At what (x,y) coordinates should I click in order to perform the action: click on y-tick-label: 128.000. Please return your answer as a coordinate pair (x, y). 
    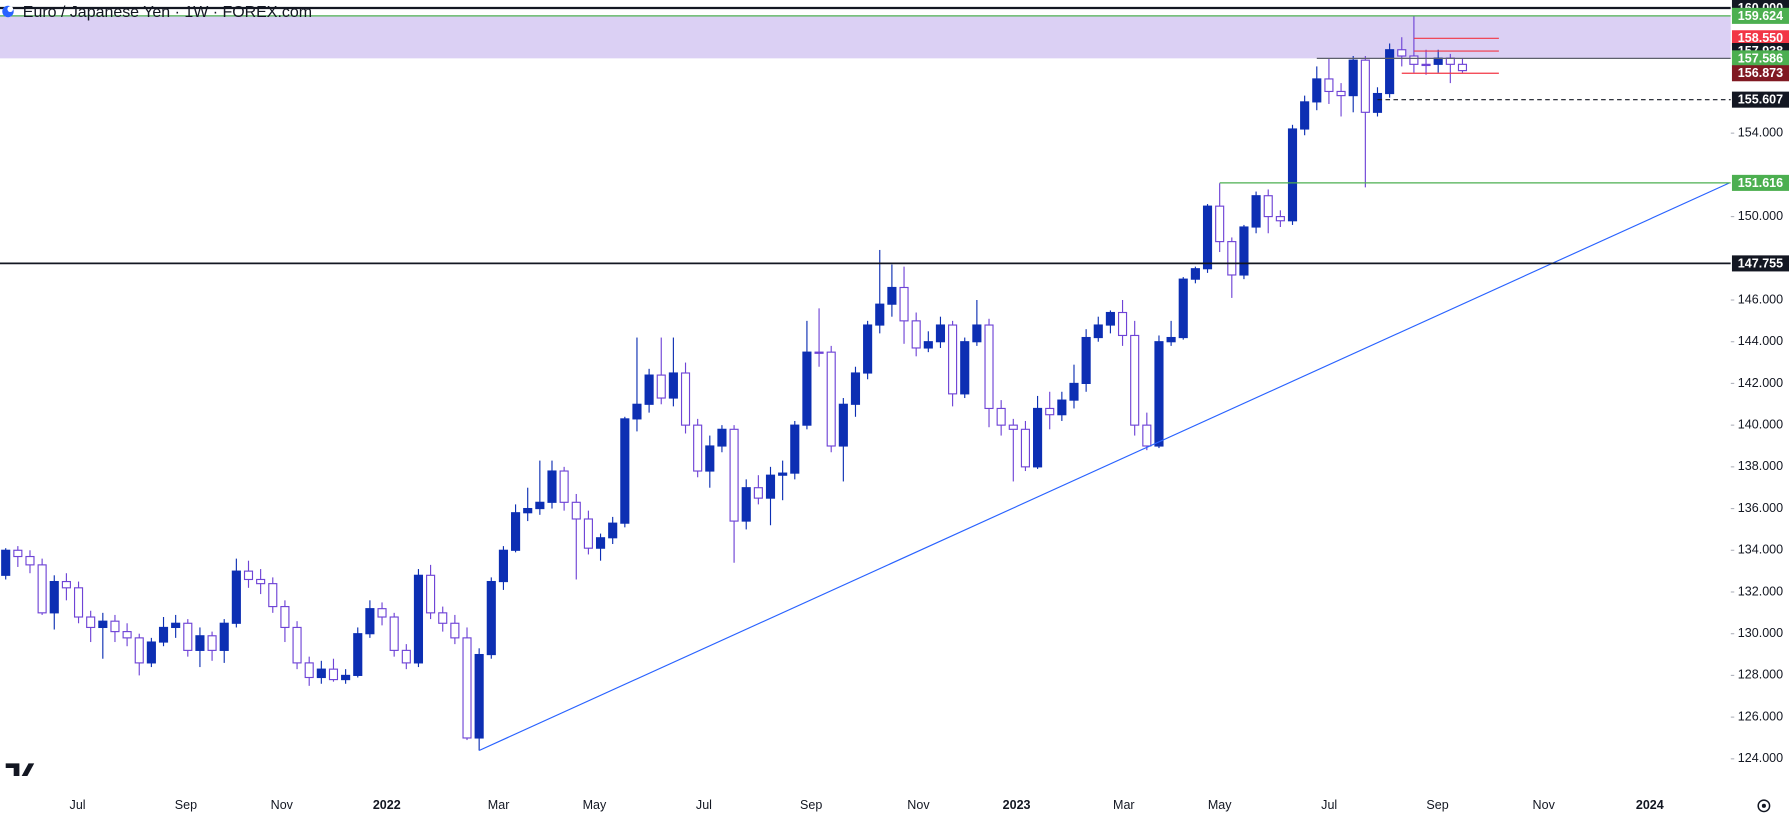
    Looking at the image, I should click on (1760, 675).